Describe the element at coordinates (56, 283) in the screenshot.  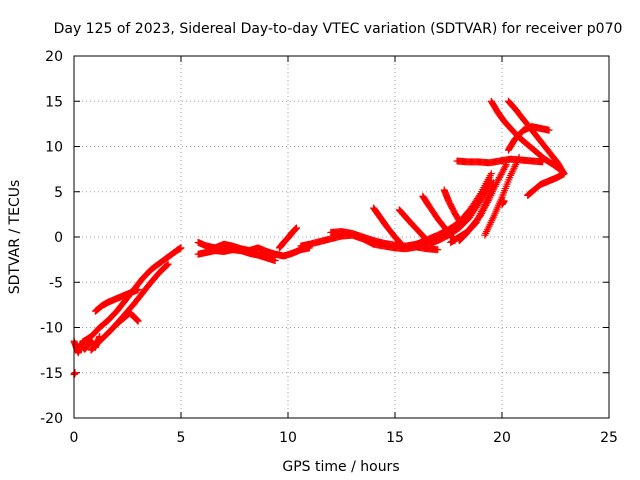
I see `y-tick-label: -5` at that location.